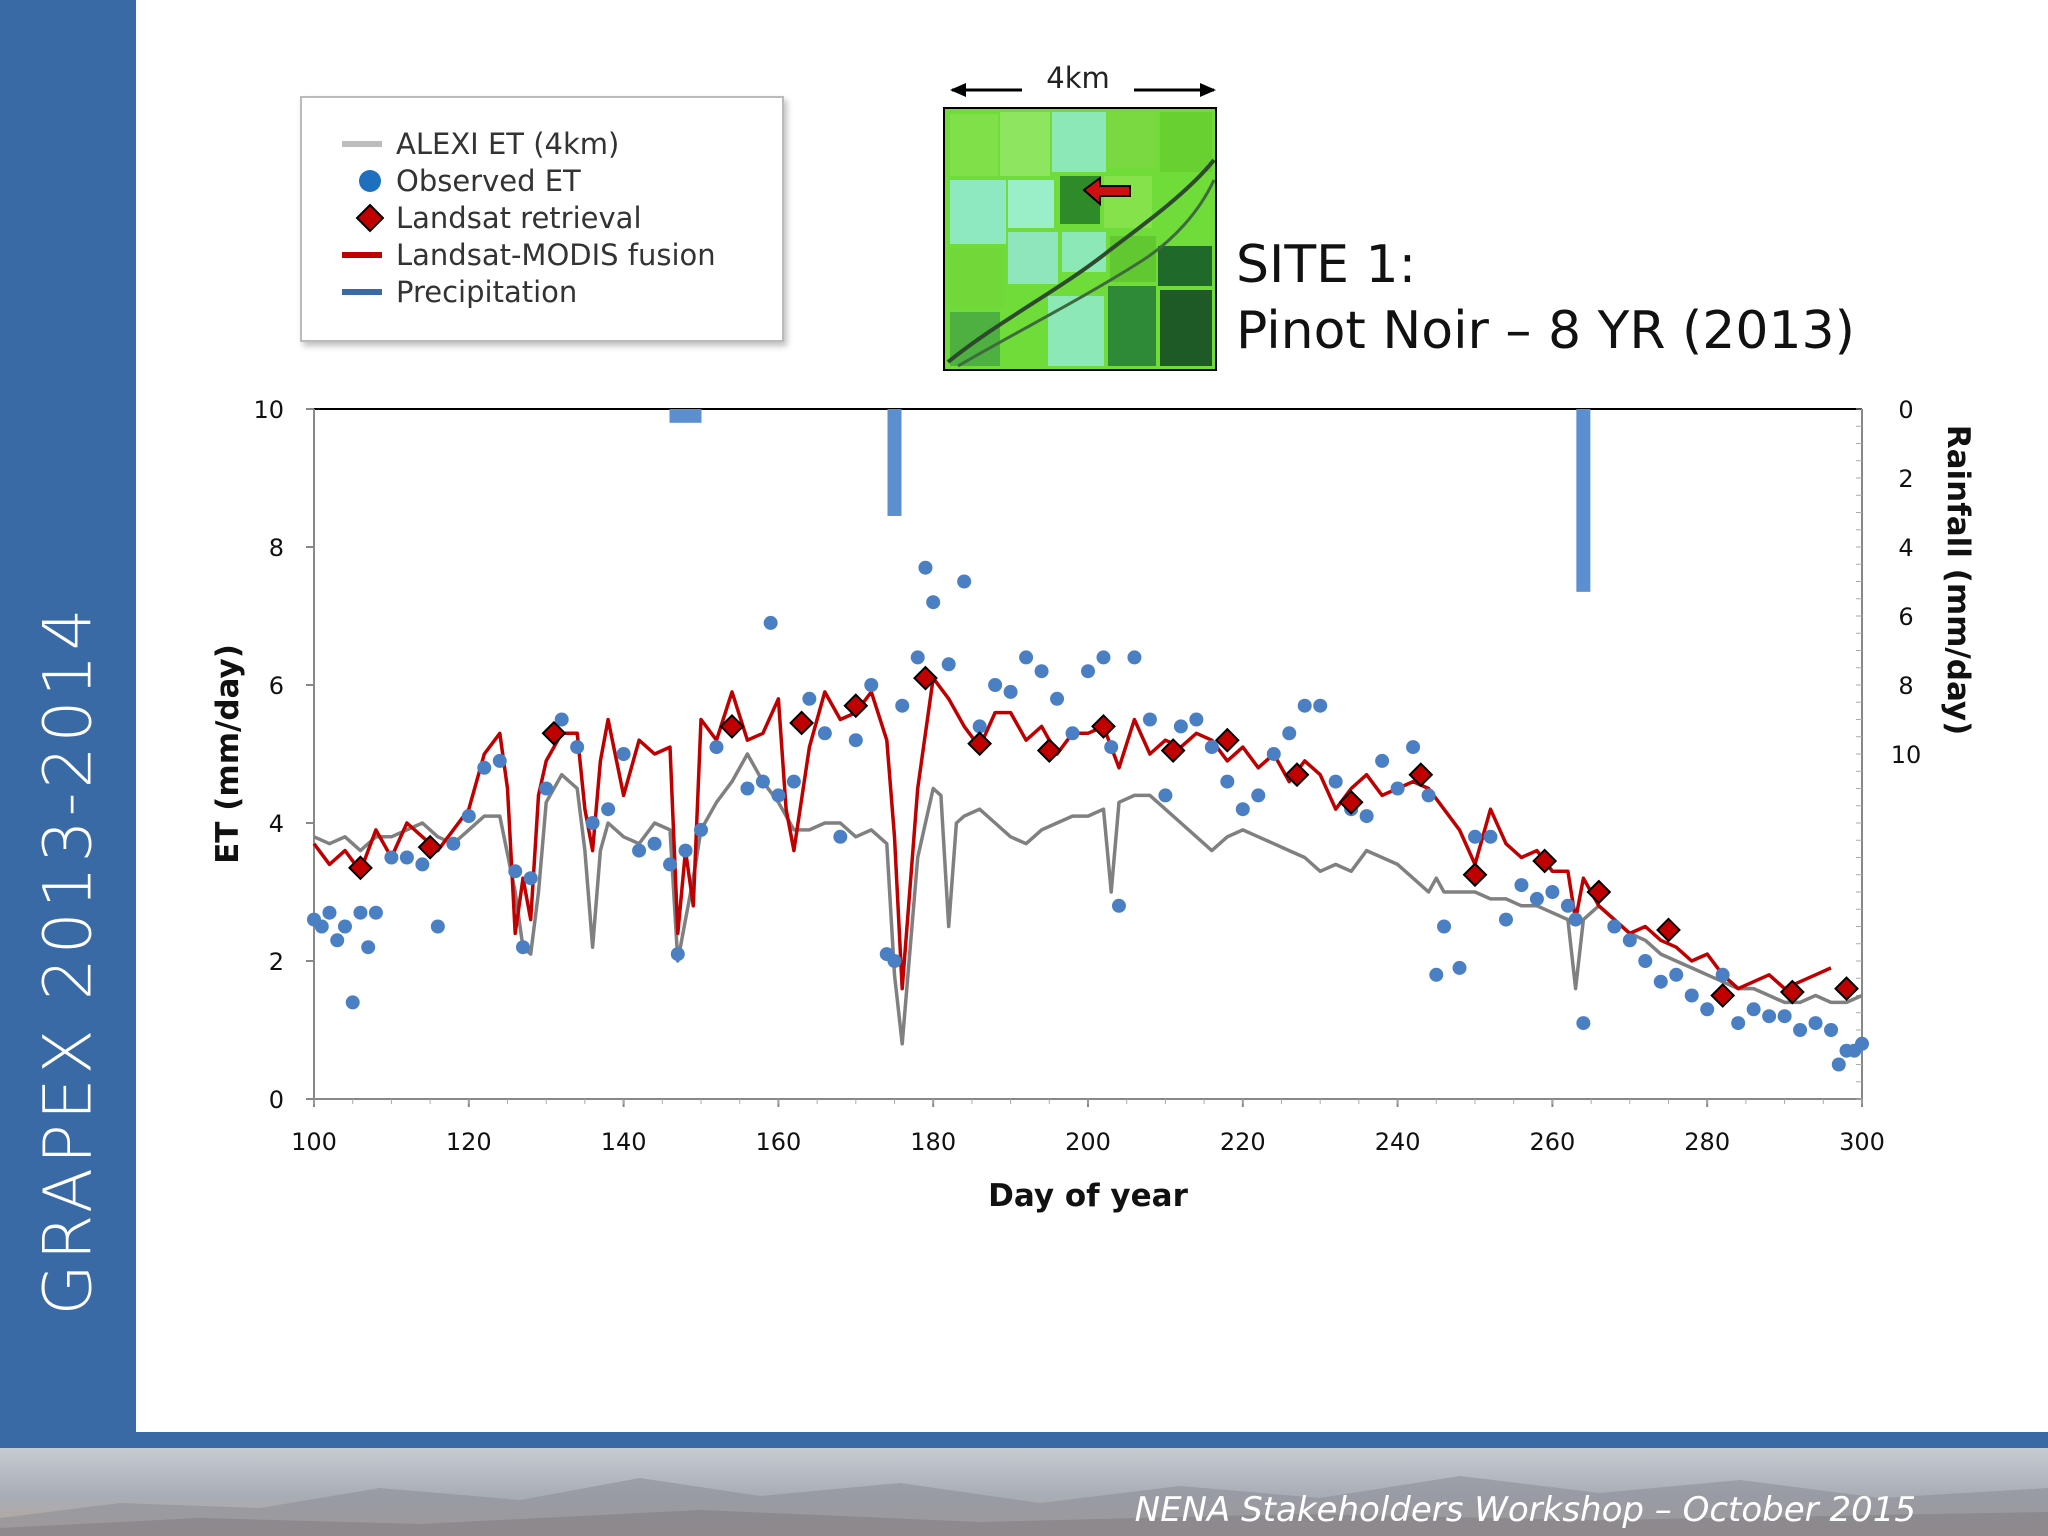 This screenshot has width=2048, height=1536. What do you see at coordinates (1243, 1142) in the screenshot?
I see `x-tick-label: 220` at bounding box center [1243, 1142].